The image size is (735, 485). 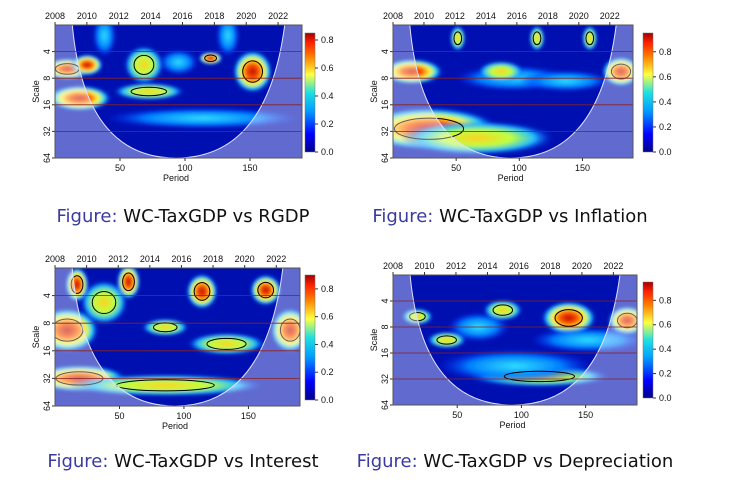 I want to click on x-axis-label: Period, so click(x=175, y=426).